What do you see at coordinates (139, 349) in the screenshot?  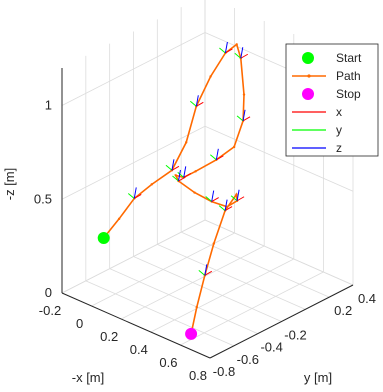 I see `x-tick-label: 0.4` at bounding box center [139, 349].